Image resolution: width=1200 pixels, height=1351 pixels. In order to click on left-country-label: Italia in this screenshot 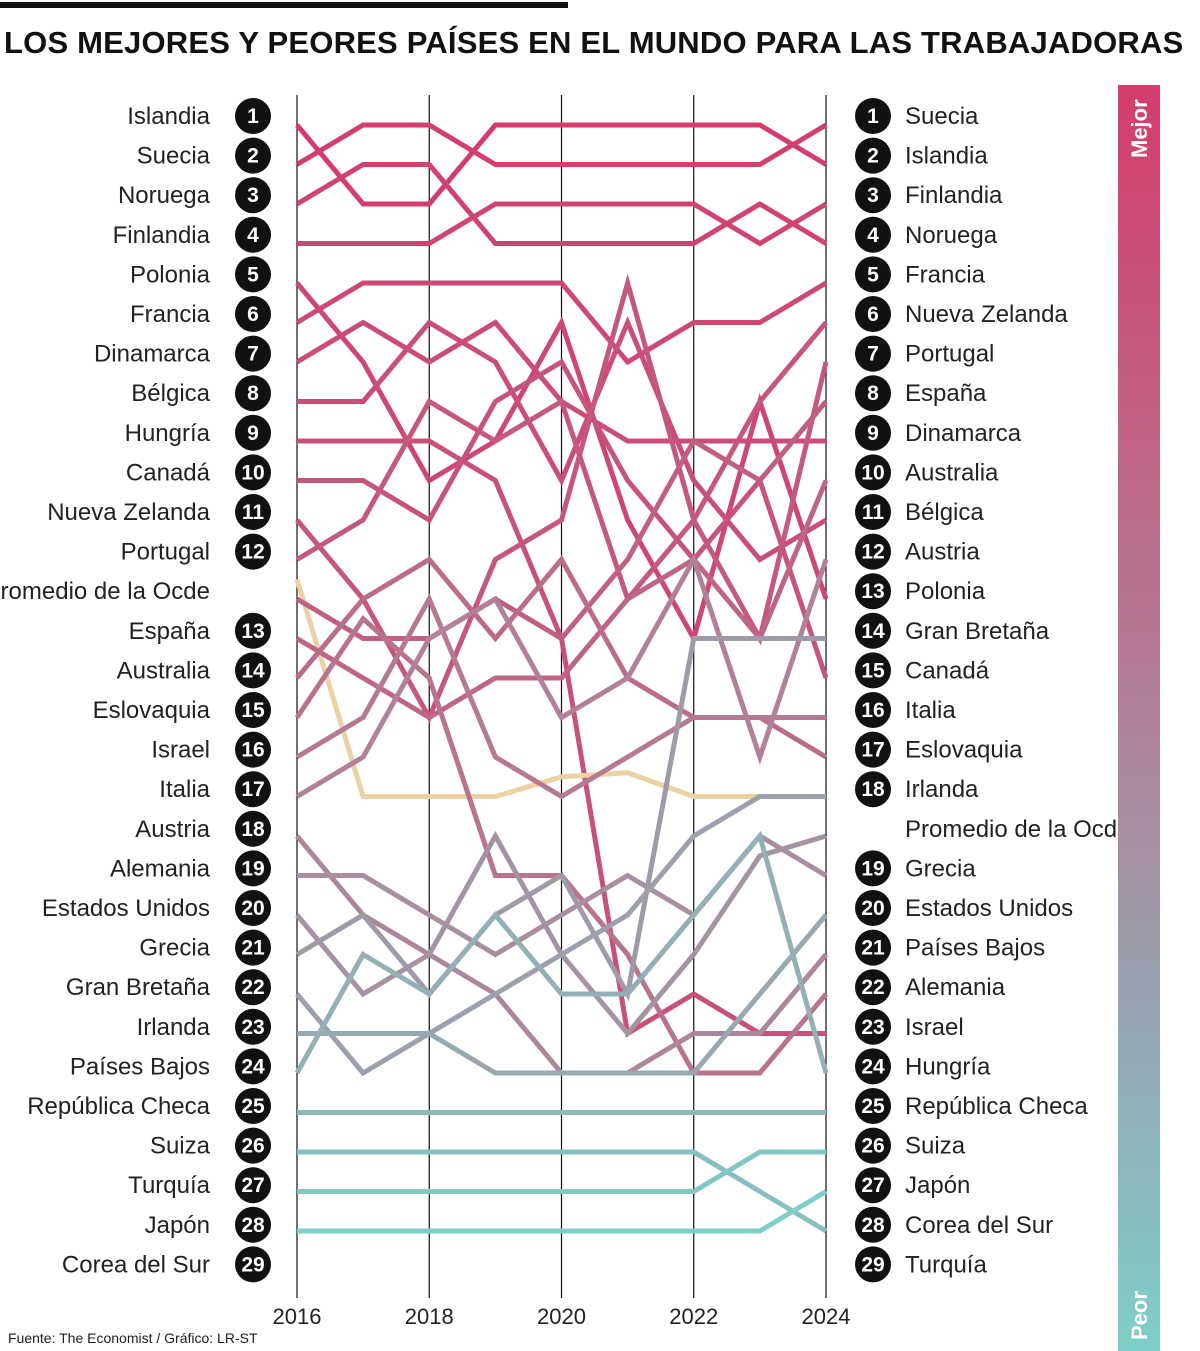, I will do `click(184, 789)`.